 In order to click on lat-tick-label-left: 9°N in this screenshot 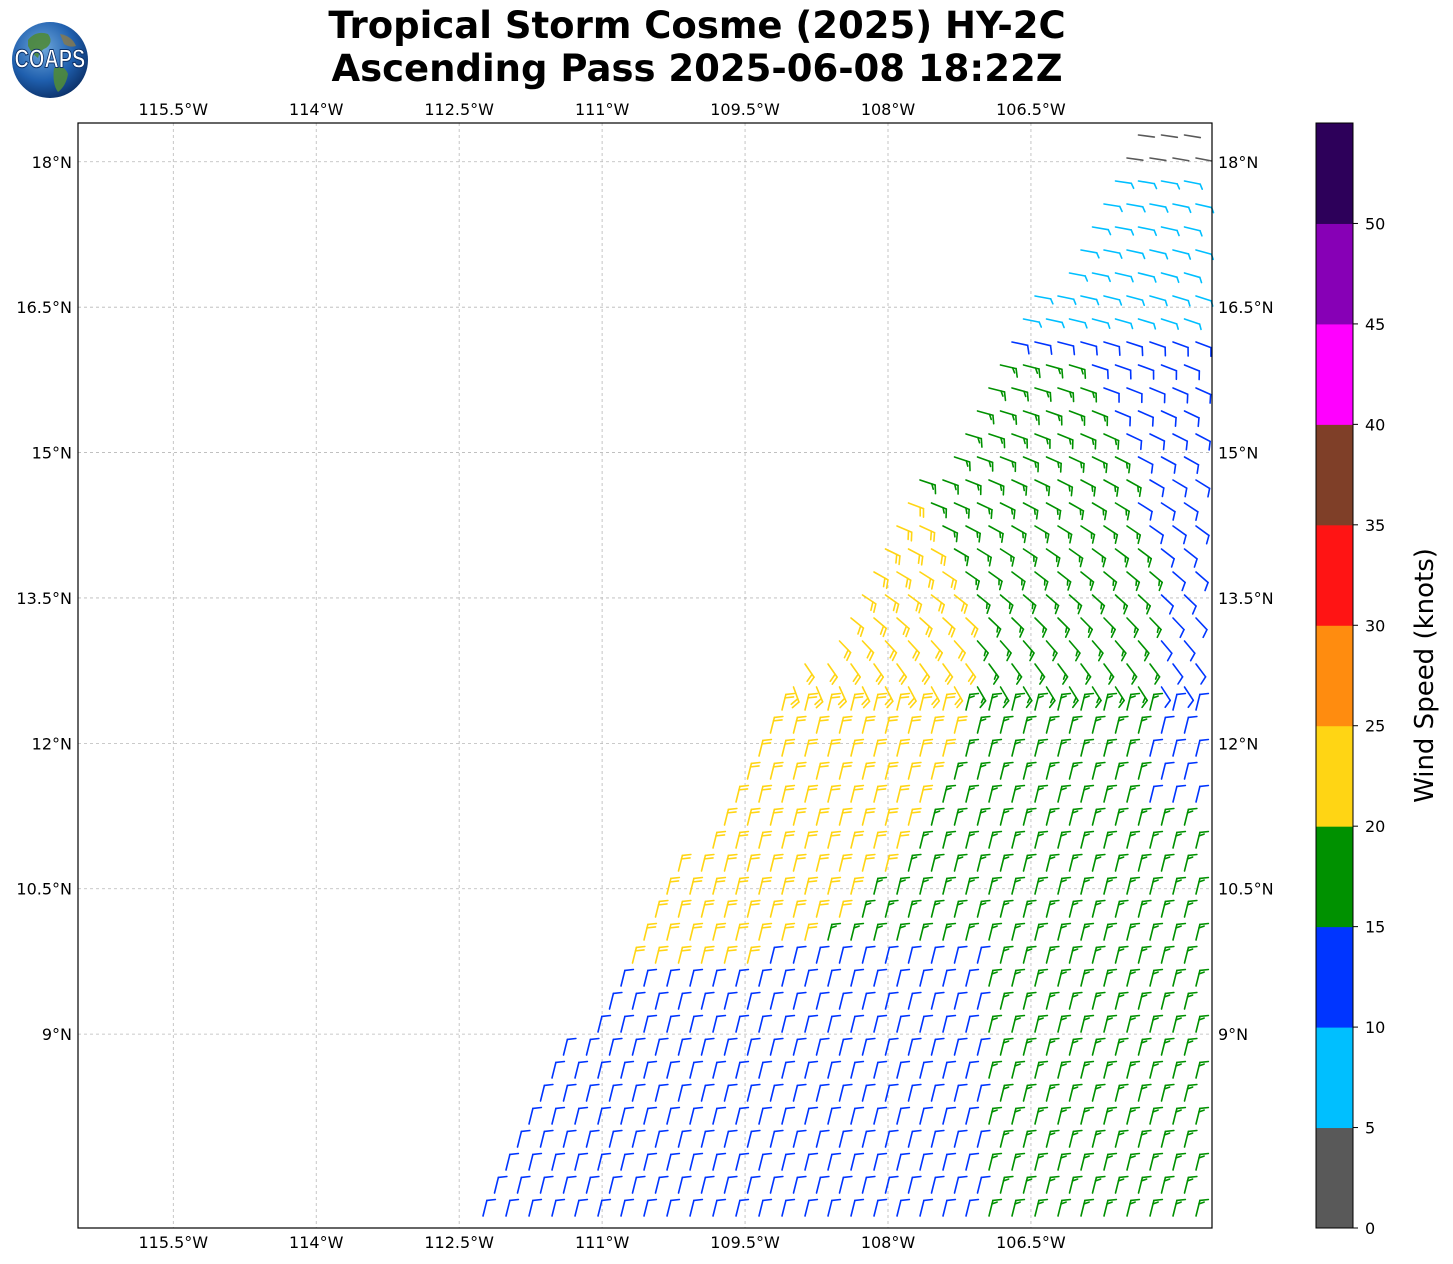, I will do `click(57, 1034)`.